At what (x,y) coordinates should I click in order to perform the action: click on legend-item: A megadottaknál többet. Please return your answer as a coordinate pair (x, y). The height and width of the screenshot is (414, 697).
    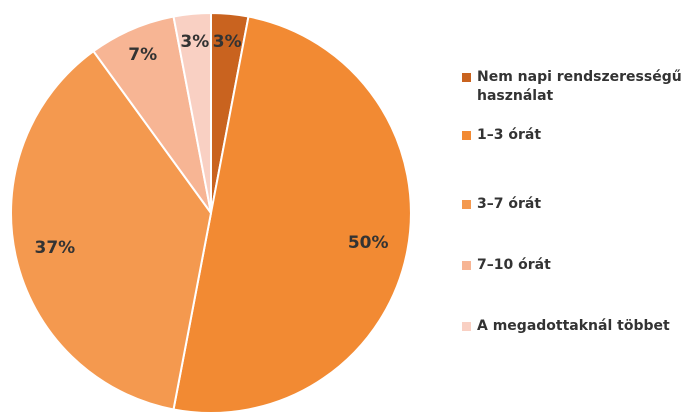
    Looking at the image, I should click on (578, 326).